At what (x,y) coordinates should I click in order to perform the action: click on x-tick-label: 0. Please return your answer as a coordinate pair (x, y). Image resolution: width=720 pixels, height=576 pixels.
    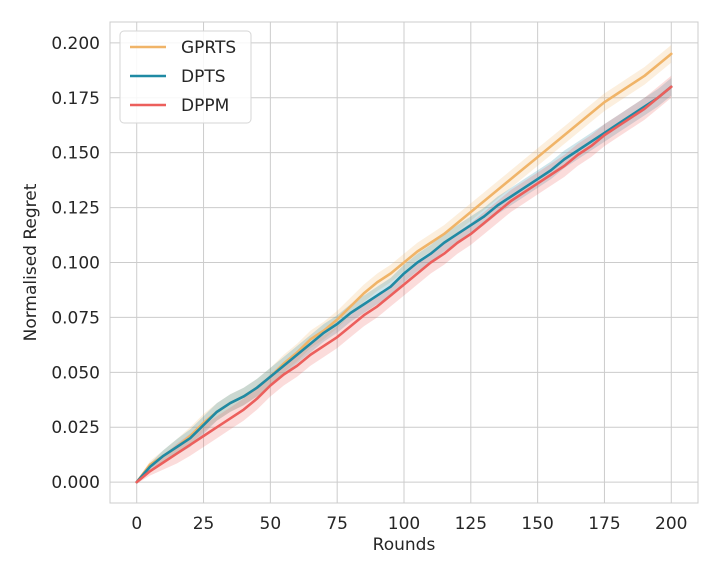
    Looking at the image, I should click on (136, 524).